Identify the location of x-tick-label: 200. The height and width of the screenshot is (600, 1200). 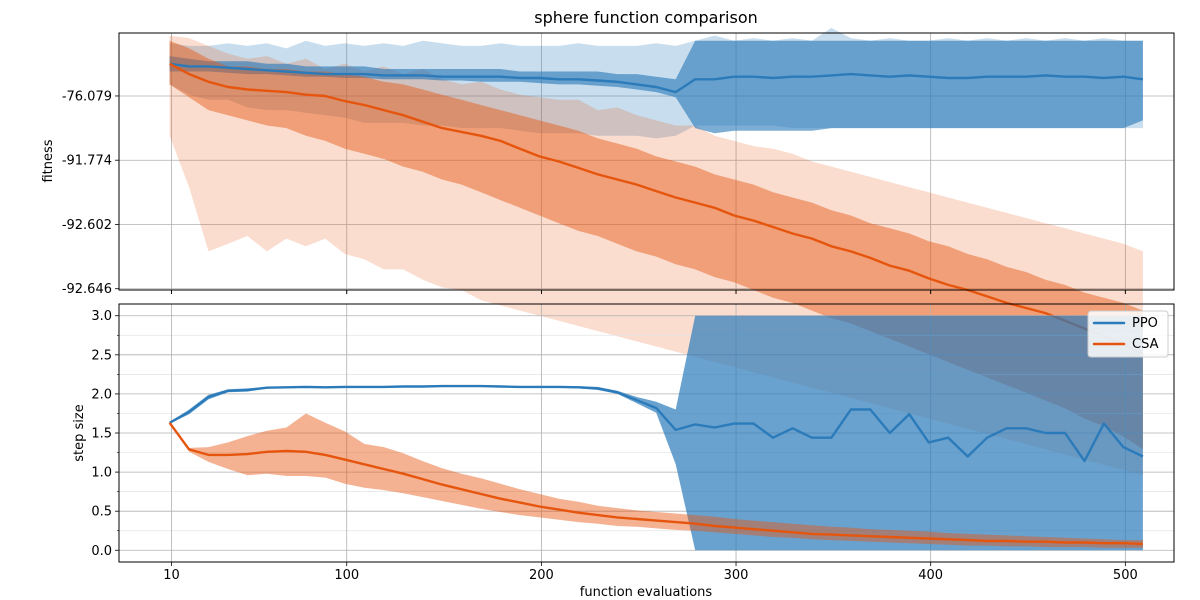
(541, 575).